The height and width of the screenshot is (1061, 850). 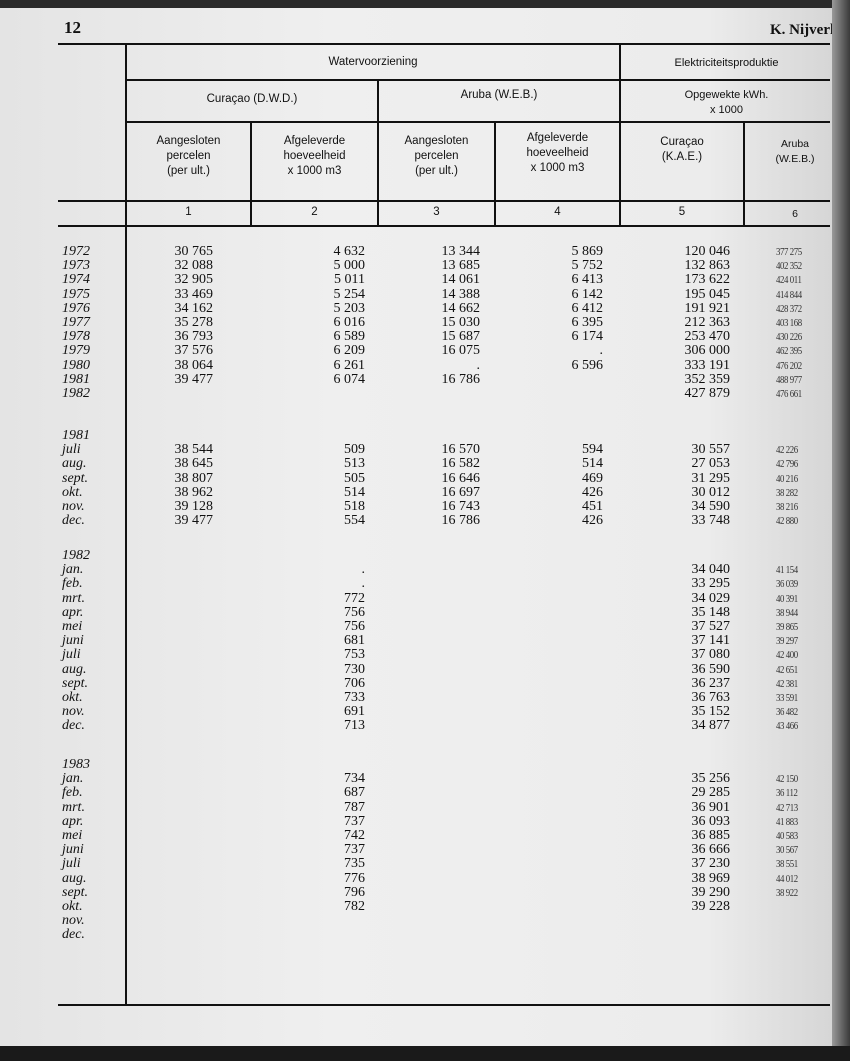 I want to click on cell-col5: 352 359, so click(x=707, y=379).